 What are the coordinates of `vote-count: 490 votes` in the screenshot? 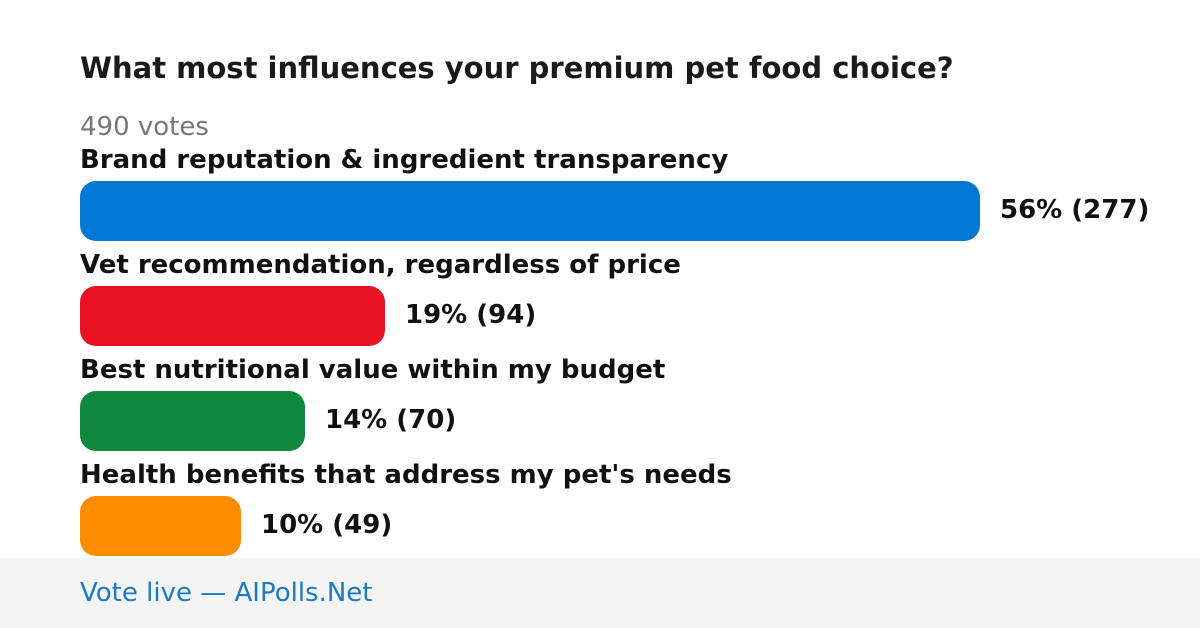 It's located at (144, 127).